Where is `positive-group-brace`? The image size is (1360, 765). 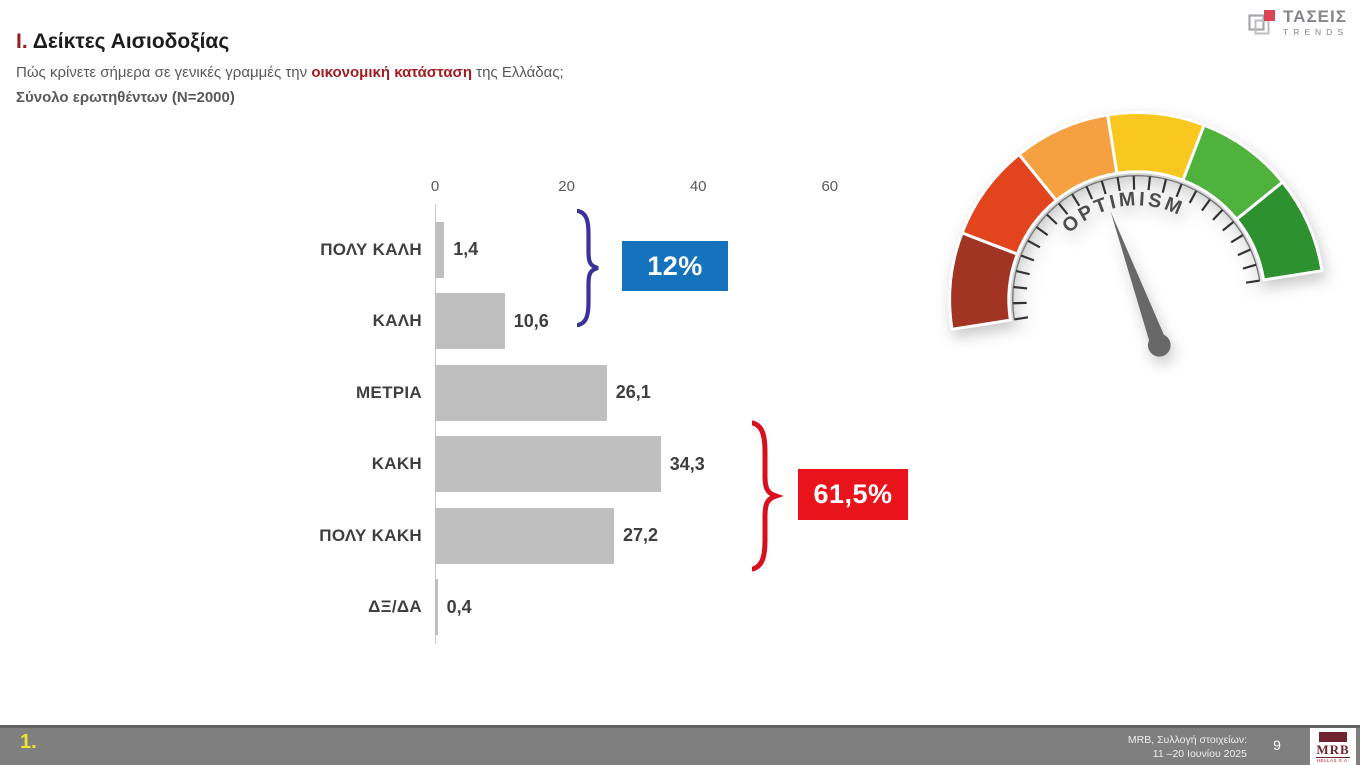
positive-group-brace is located at coordinates (588, 268).